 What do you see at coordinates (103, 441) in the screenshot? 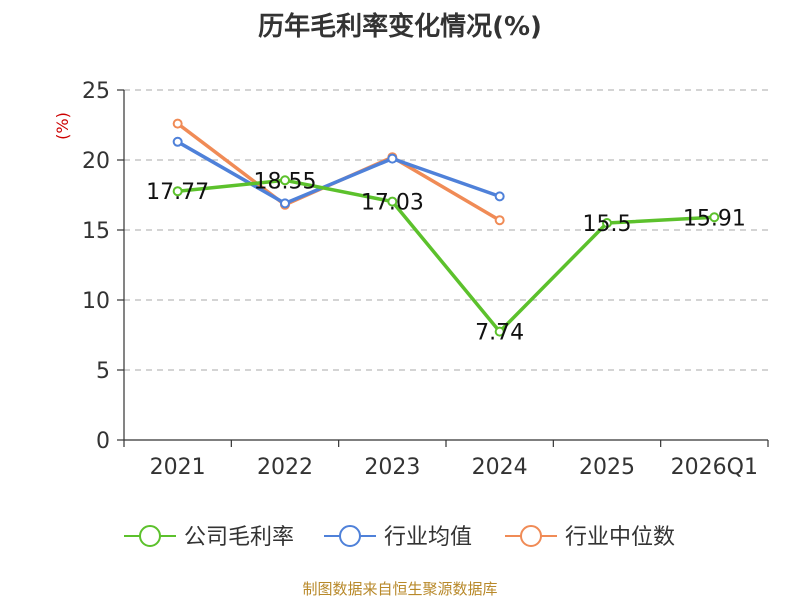
I see `y-tick-label: 0` at bounding box center [103, 441].